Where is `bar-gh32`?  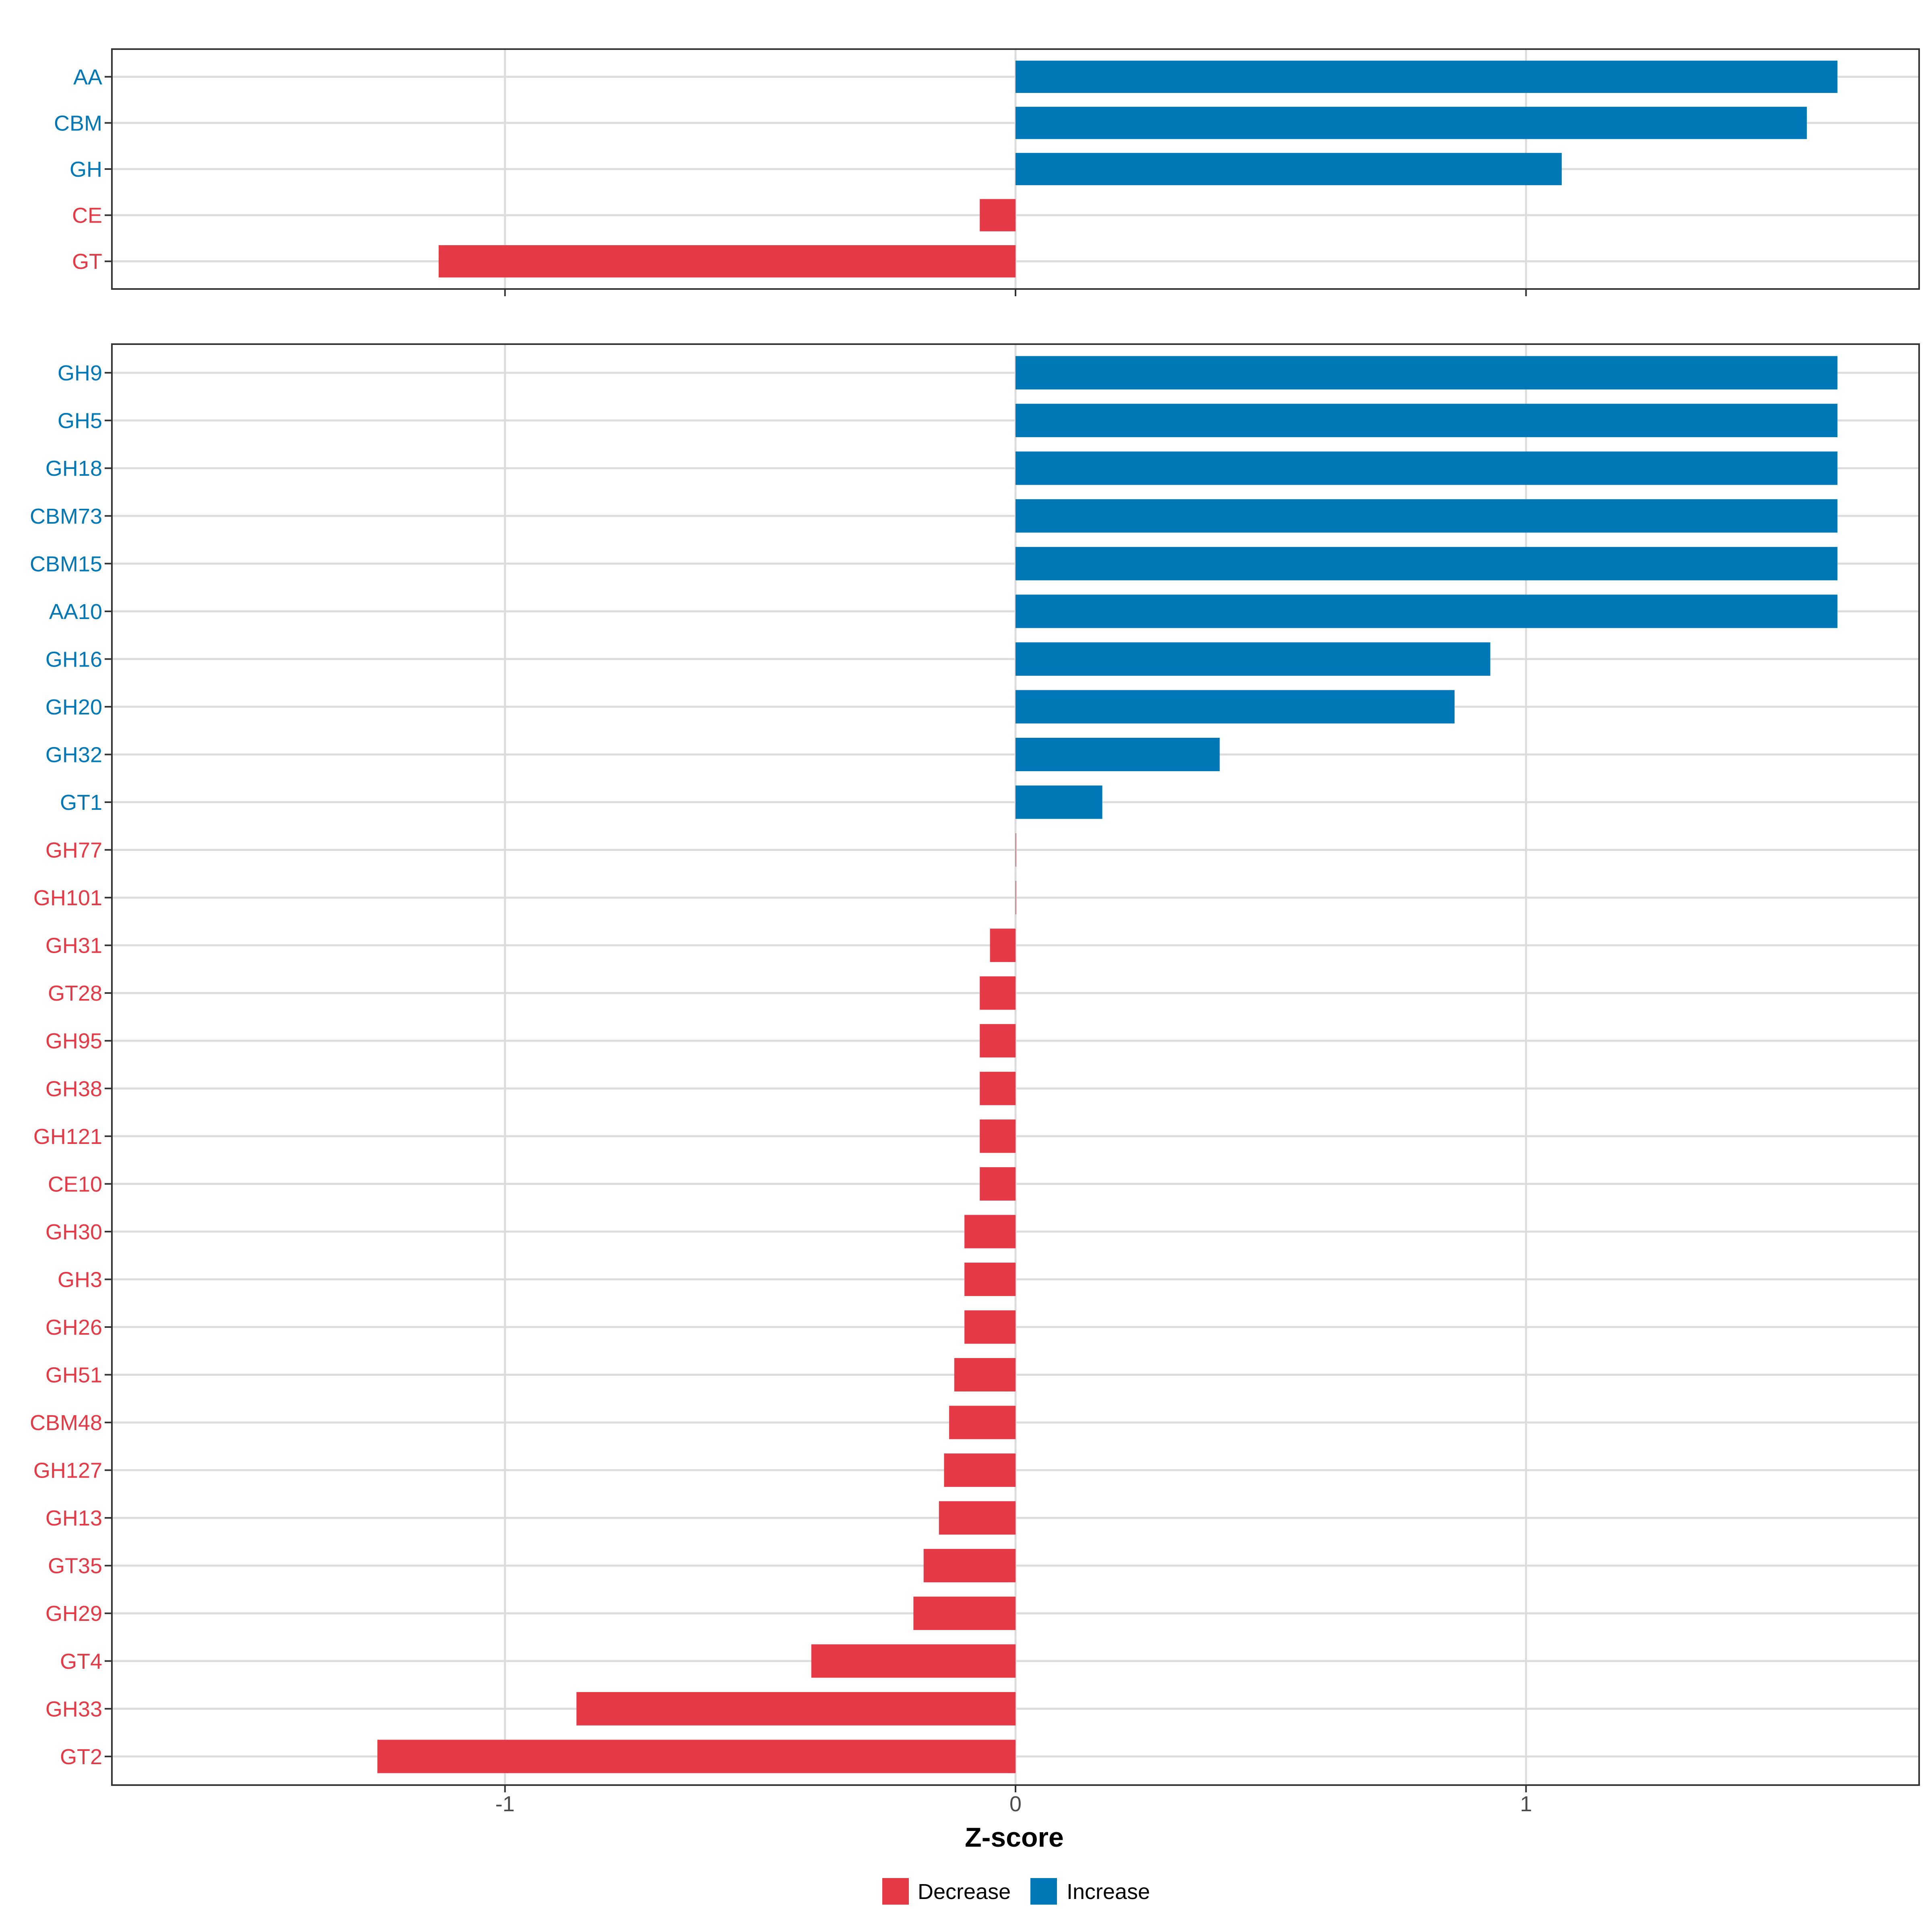 bar-gh32 is located at coordinates (1118, 754).